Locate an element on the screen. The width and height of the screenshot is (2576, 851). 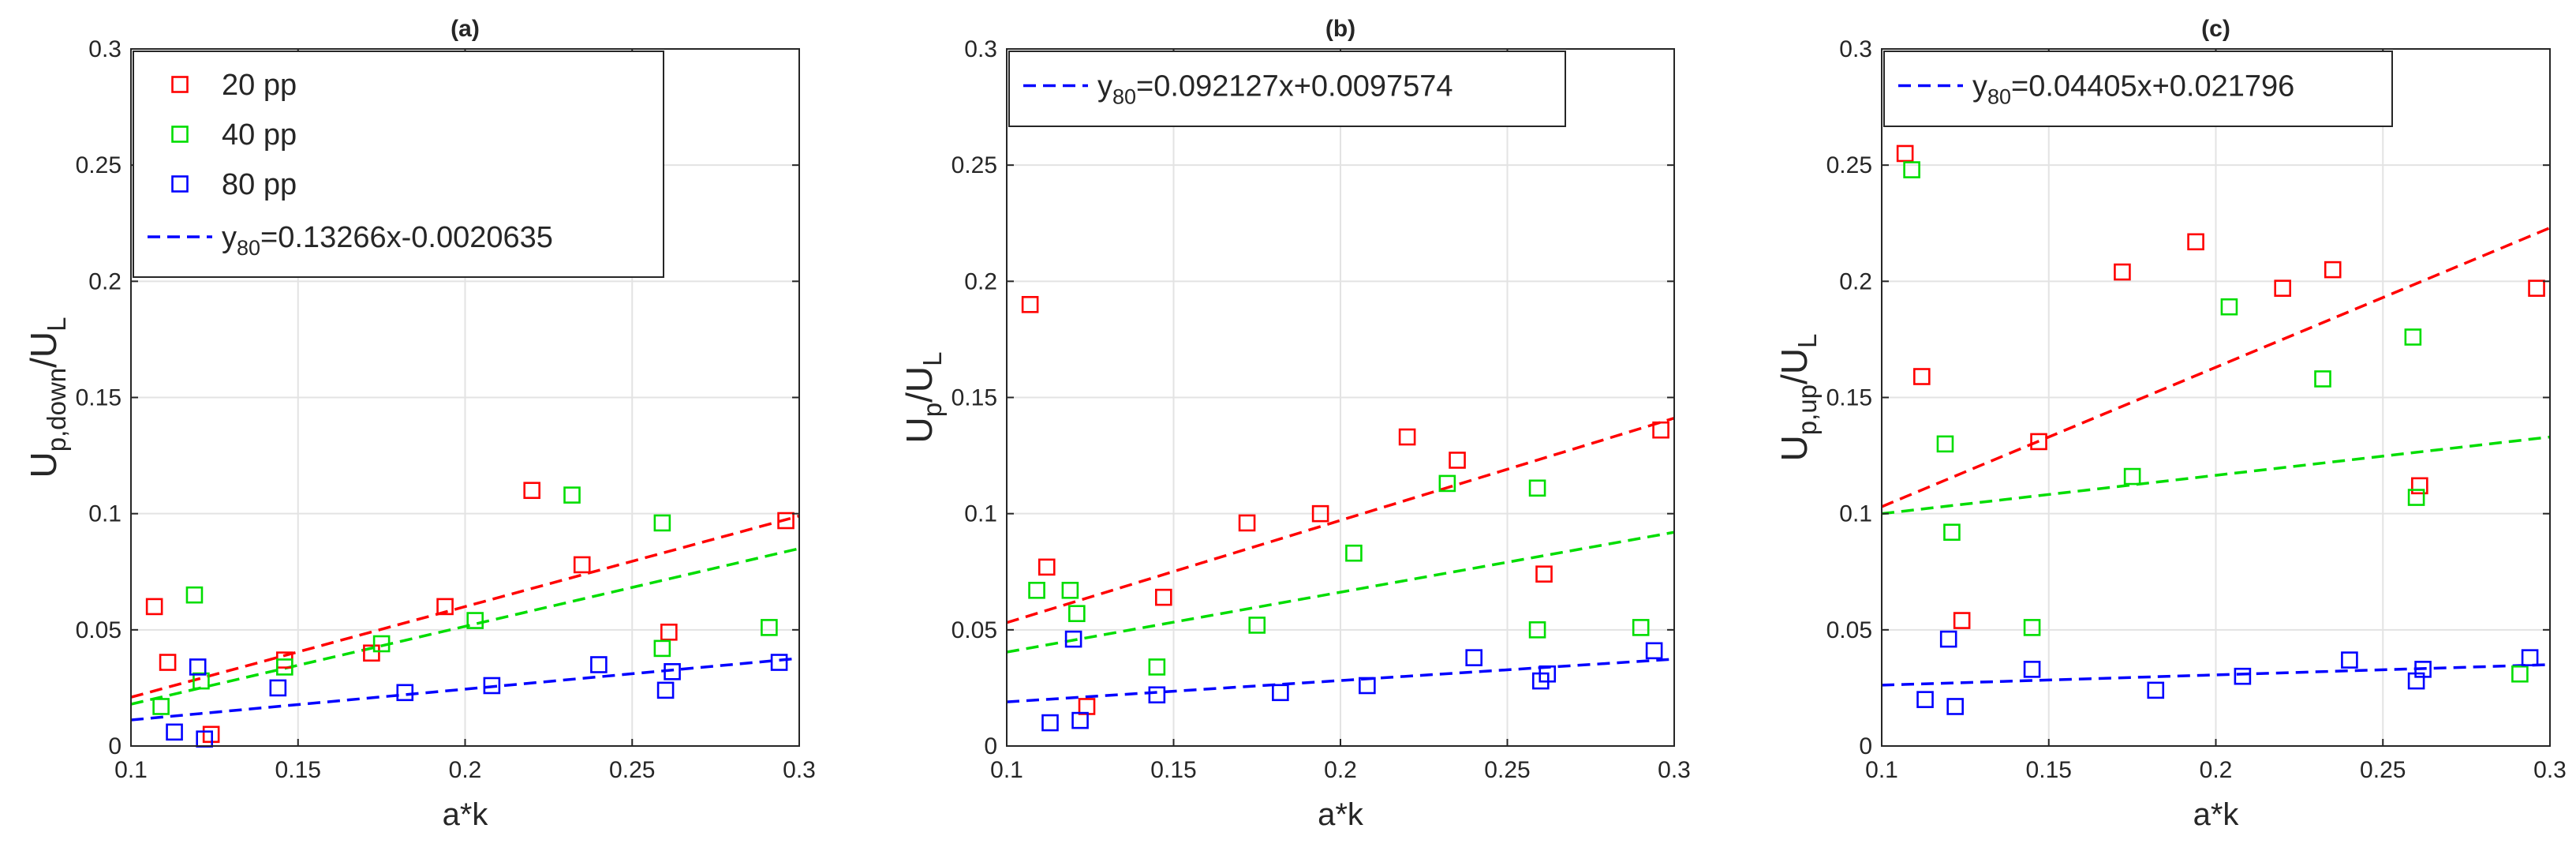
legend: y80=0.04405x+0.021796 is located at coordinates (2138, 89).